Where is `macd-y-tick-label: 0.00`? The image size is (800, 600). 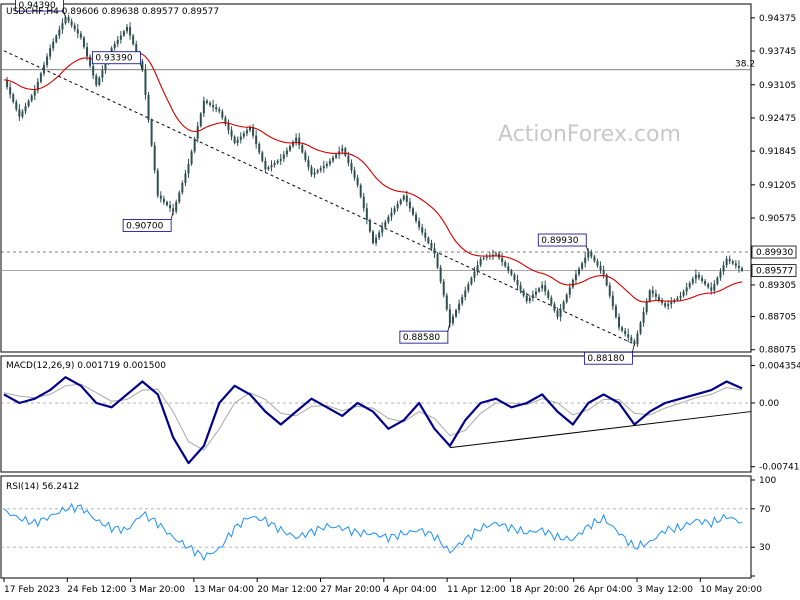
macd-y-tick-label: 0.00 is located at coordinates (769, 404).